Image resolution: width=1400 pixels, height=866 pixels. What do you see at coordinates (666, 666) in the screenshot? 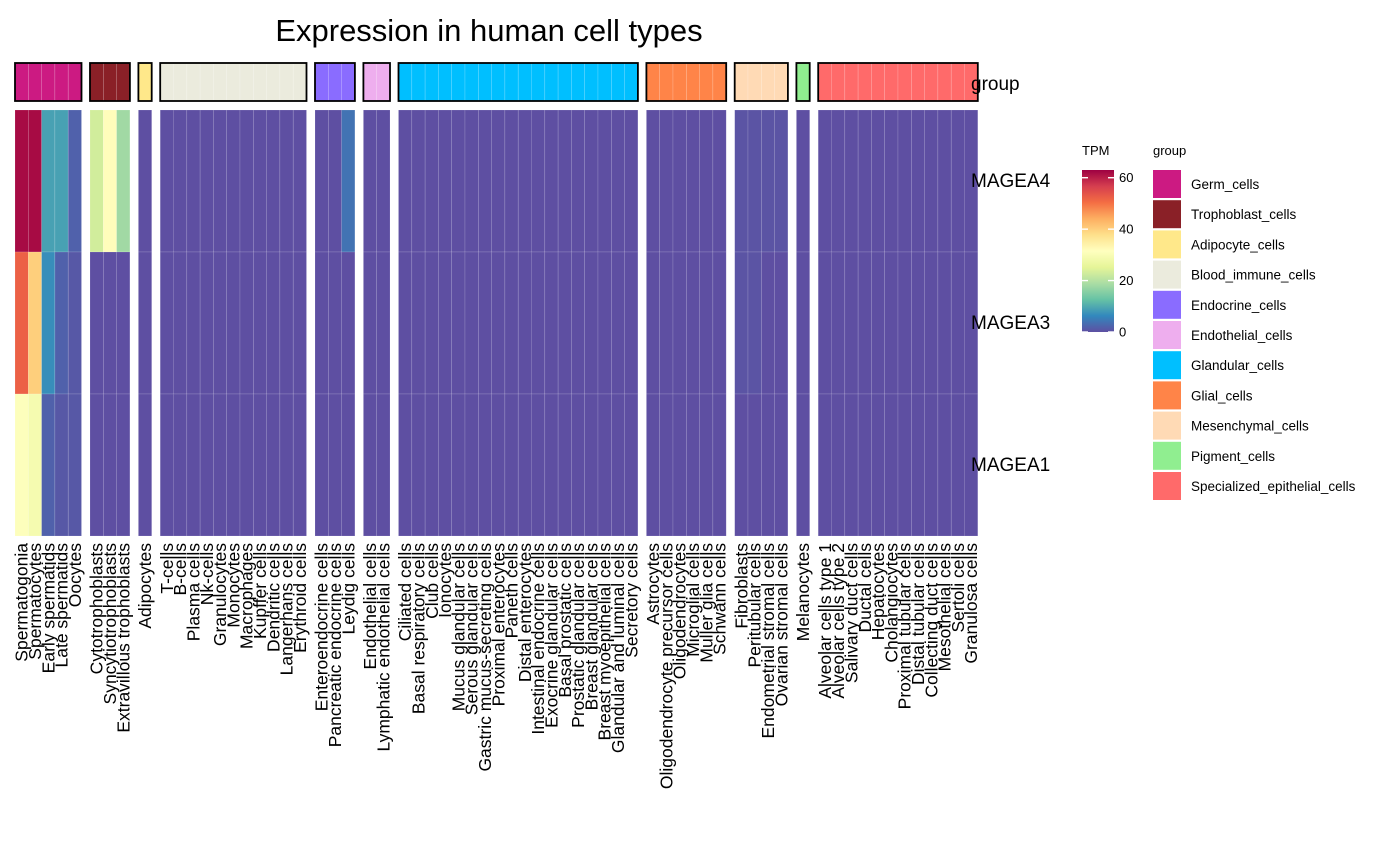
I see `column-label: Oligodendrocyte precursor cells` at bounding box center [666, 666].